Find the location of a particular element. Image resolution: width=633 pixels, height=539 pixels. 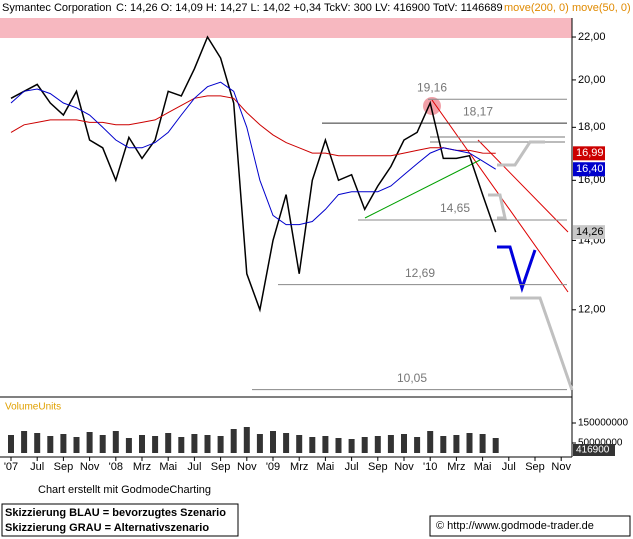

legend-entry: move(50, 0) is located at coordinates (601, 8).